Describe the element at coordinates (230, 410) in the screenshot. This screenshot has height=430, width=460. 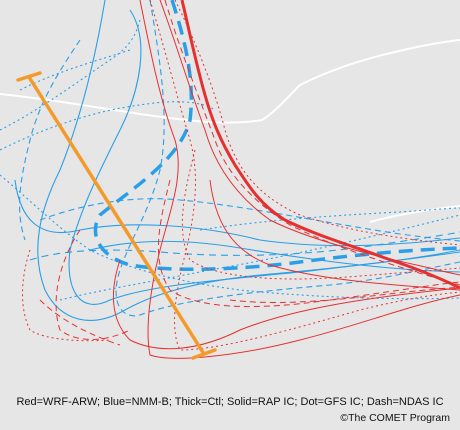
I see `caption-area` at that location.